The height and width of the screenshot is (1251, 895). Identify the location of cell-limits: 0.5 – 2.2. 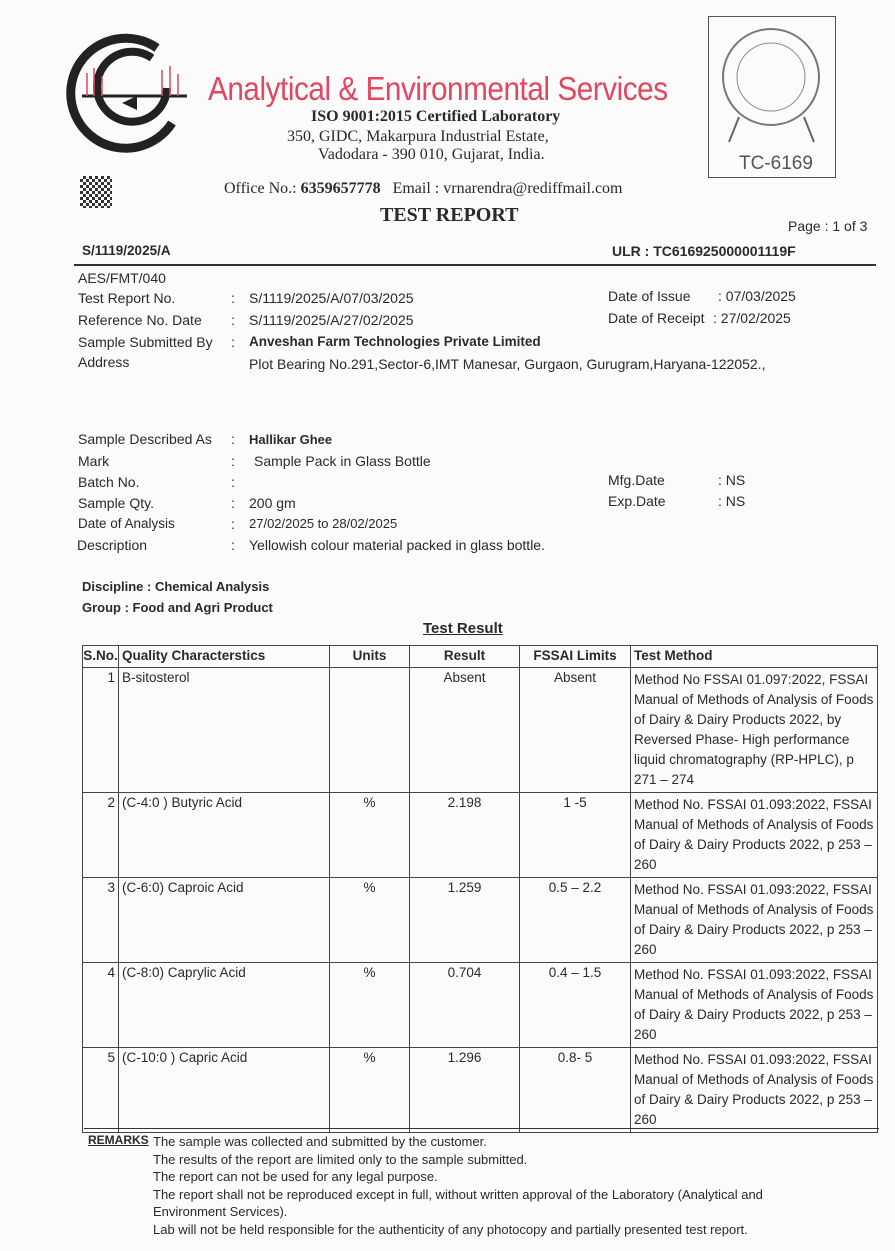
(575, 920).